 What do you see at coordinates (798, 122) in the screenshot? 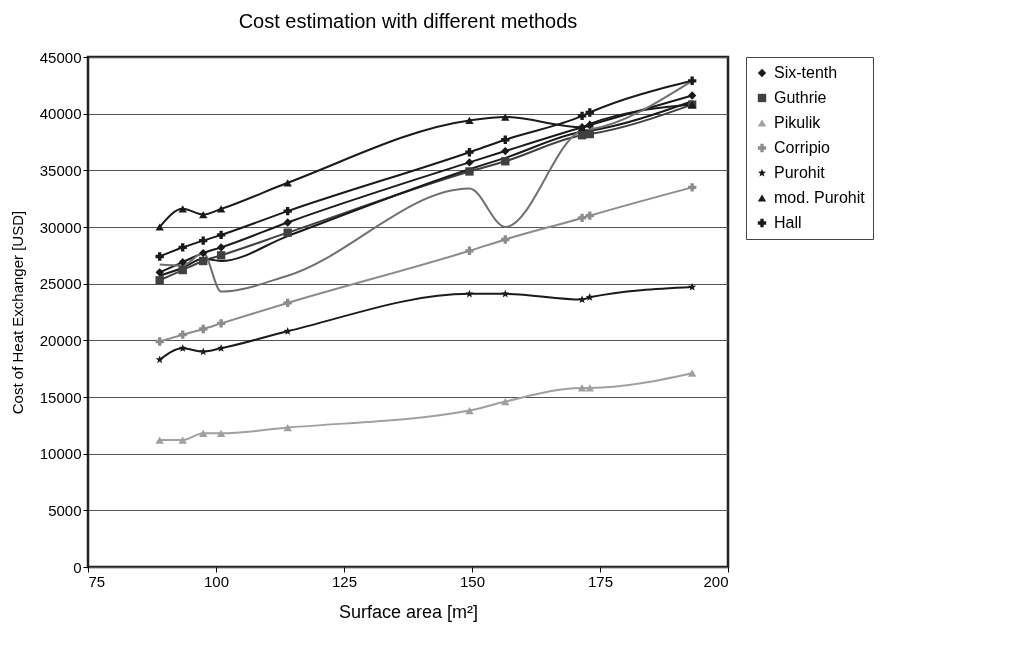
I see `legend-label: Pikulik` at bounding box center [798, 122].